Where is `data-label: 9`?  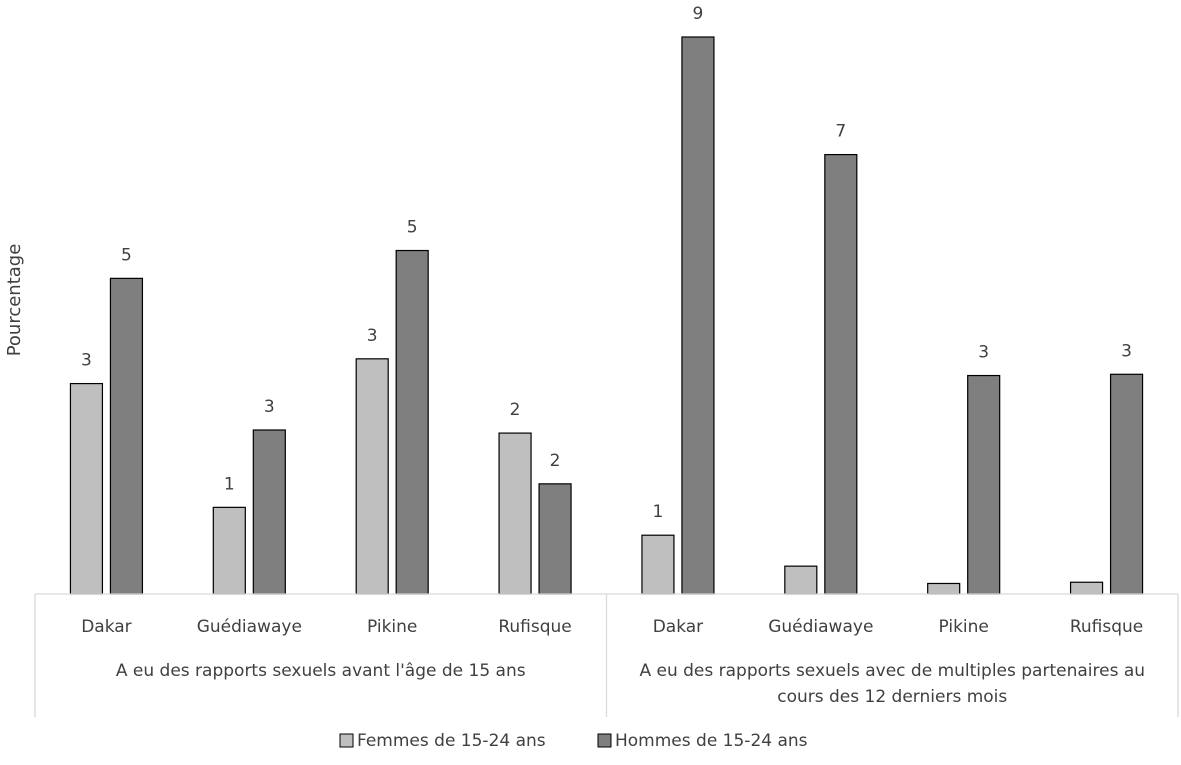 data-label: 9 is located at coordinates (698, 14).